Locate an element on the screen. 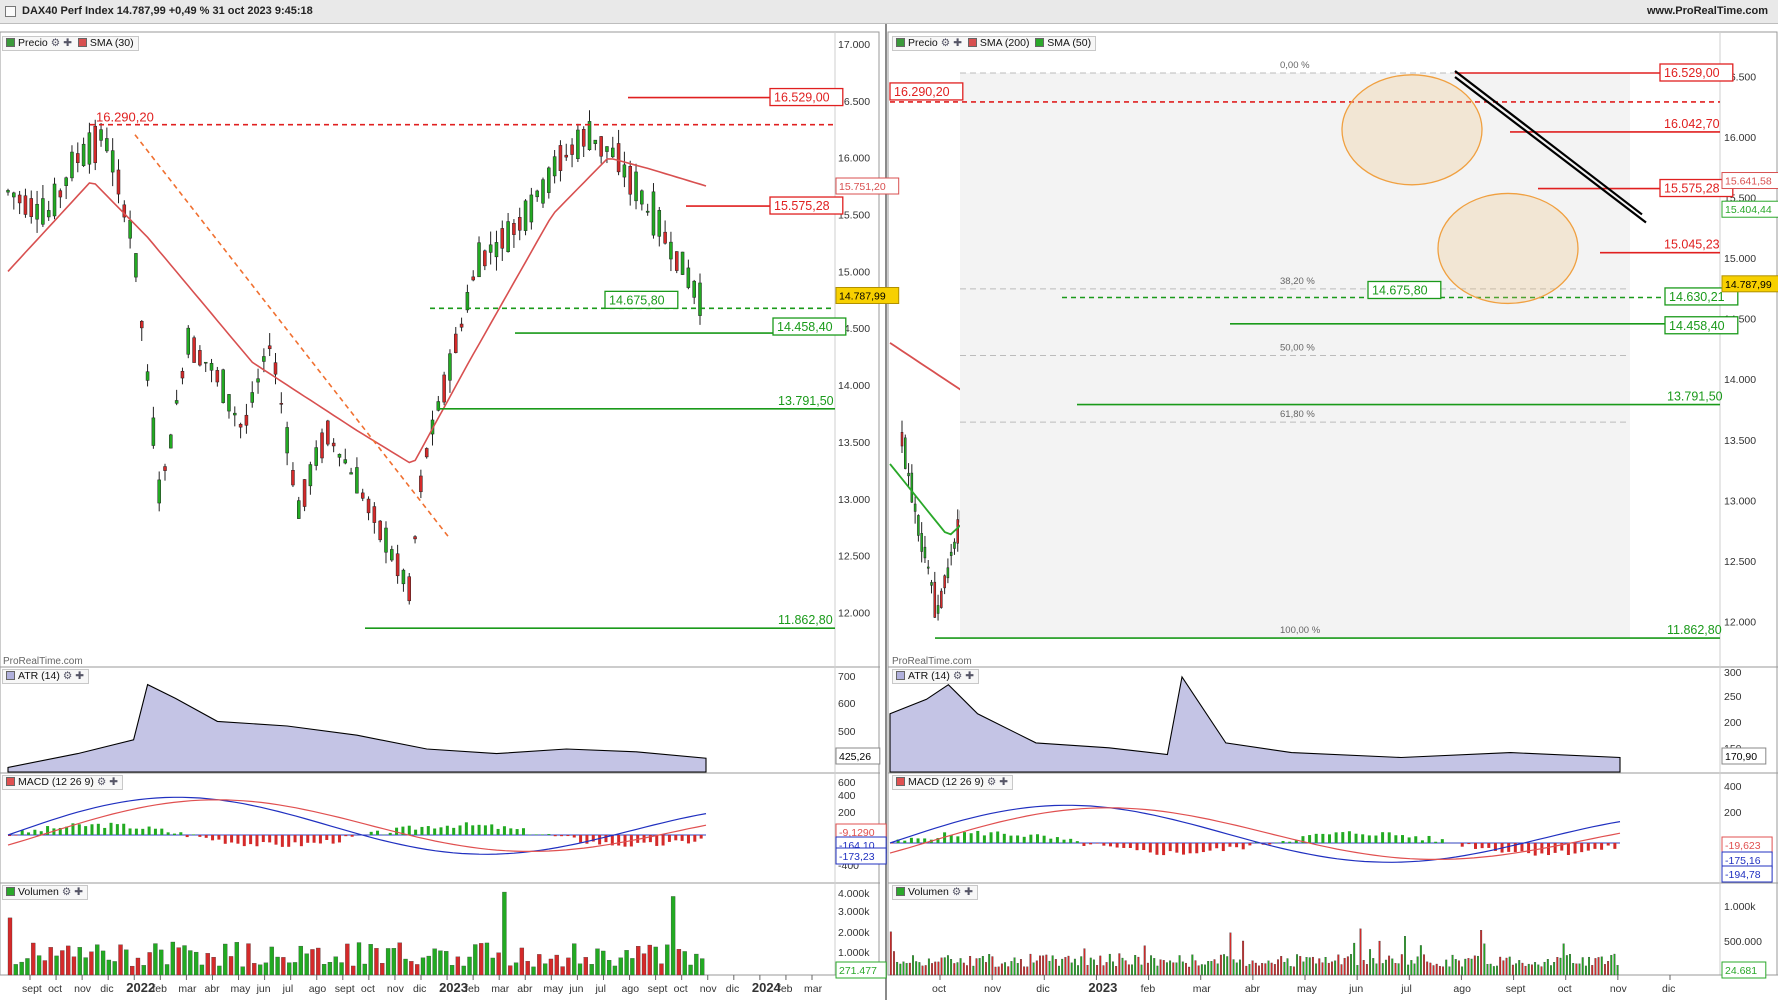 This screenshot has height=1000, width=1778. right-price-legend: Precio ⚙ ✚ SMA (200) SMA (50) is located at coordinates (994, 43).